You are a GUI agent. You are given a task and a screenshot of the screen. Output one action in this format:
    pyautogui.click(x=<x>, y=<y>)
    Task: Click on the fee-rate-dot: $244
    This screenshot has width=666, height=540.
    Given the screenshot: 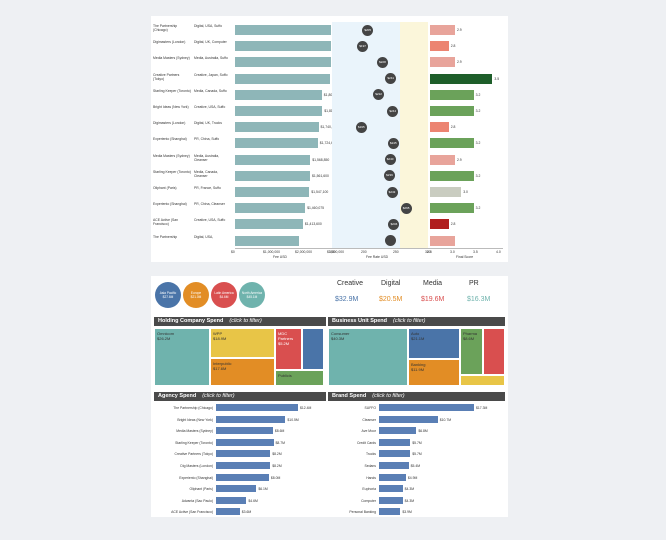 What is the action you would take?
    pyautogui.click(x=393, y=111)
    